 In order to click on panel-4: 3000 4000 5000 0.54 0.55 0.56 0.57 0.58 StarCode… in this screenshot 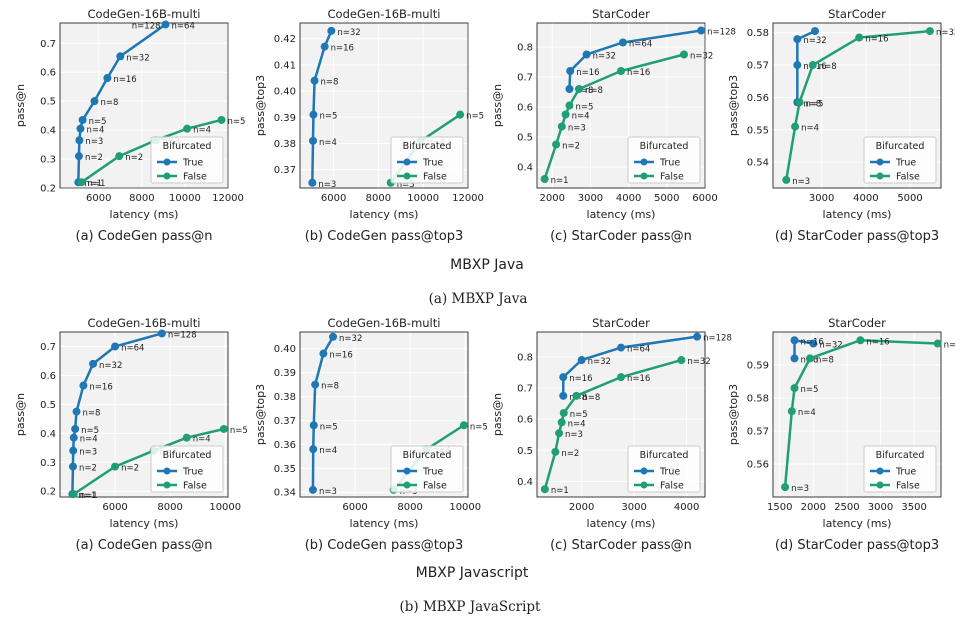, I will do `click(841, 125)`.